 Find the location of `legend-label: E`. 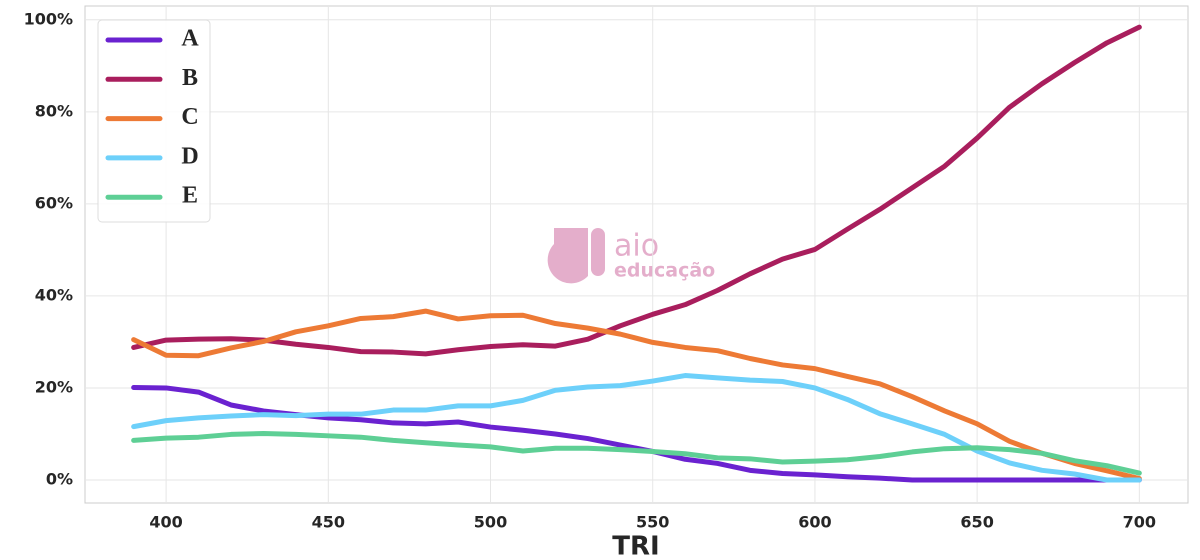

legend-label: E is located at coordinates (190, 196).